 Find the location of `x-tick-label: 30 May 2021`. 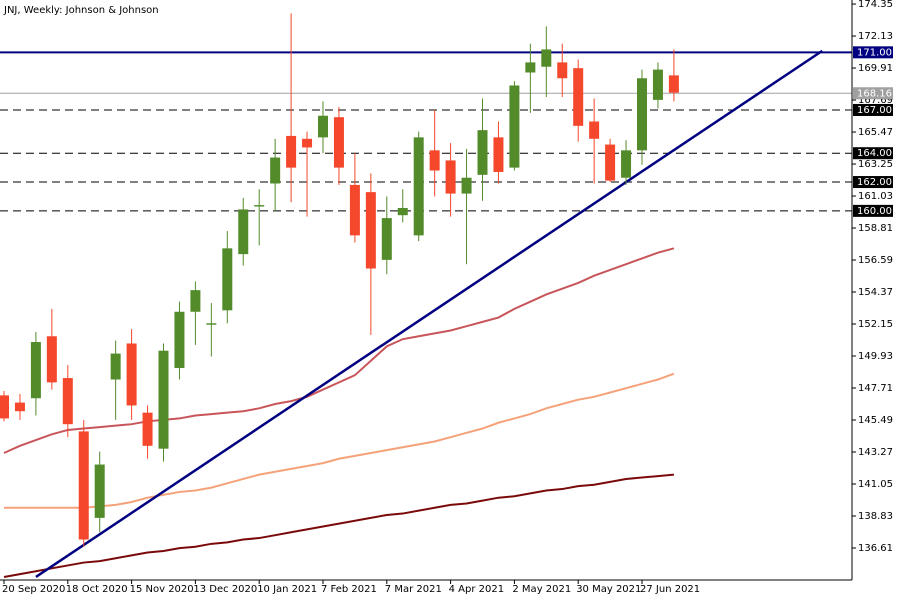

x-tick-label: 30 May 2021 is located at coordinates (608, 589).